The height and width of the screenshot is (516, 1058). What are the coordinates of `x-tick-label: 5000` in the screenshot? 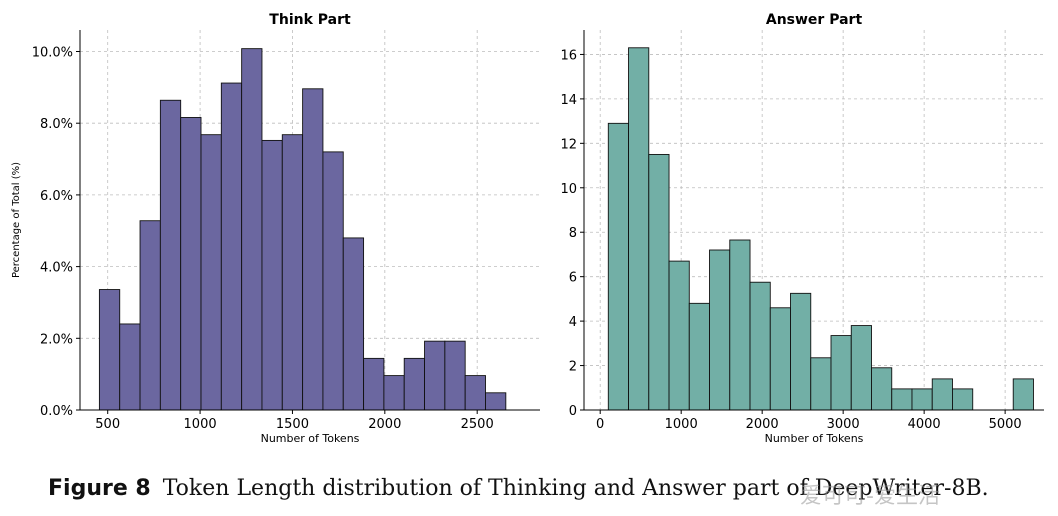 It's located at (1005, 424).